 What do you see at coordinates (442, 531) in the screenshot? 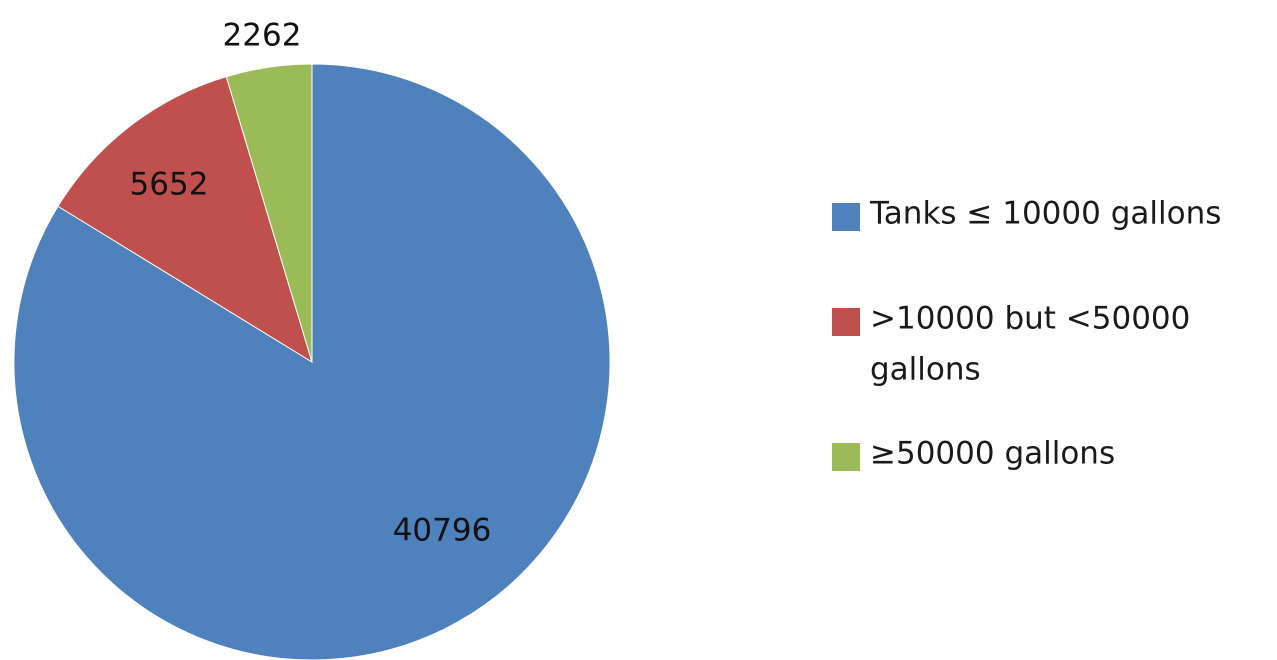
I see `data-label-tanks-le-10000: 40796` at bounding box center [442, 531].